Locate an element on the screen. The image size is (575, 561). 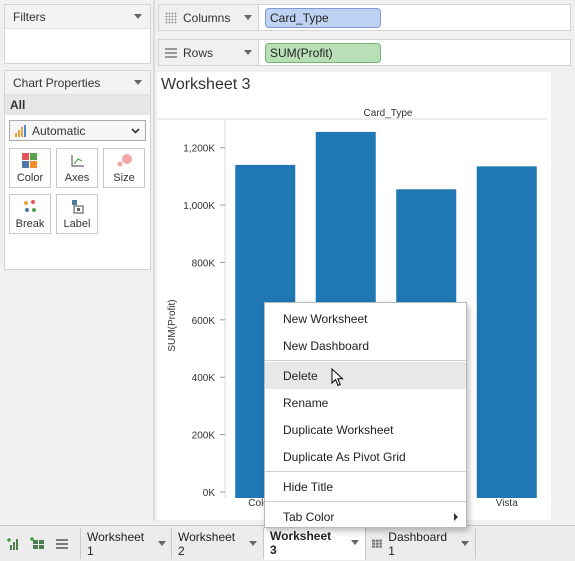
y-tick-label: 0K is located at coordinates (209, 493).